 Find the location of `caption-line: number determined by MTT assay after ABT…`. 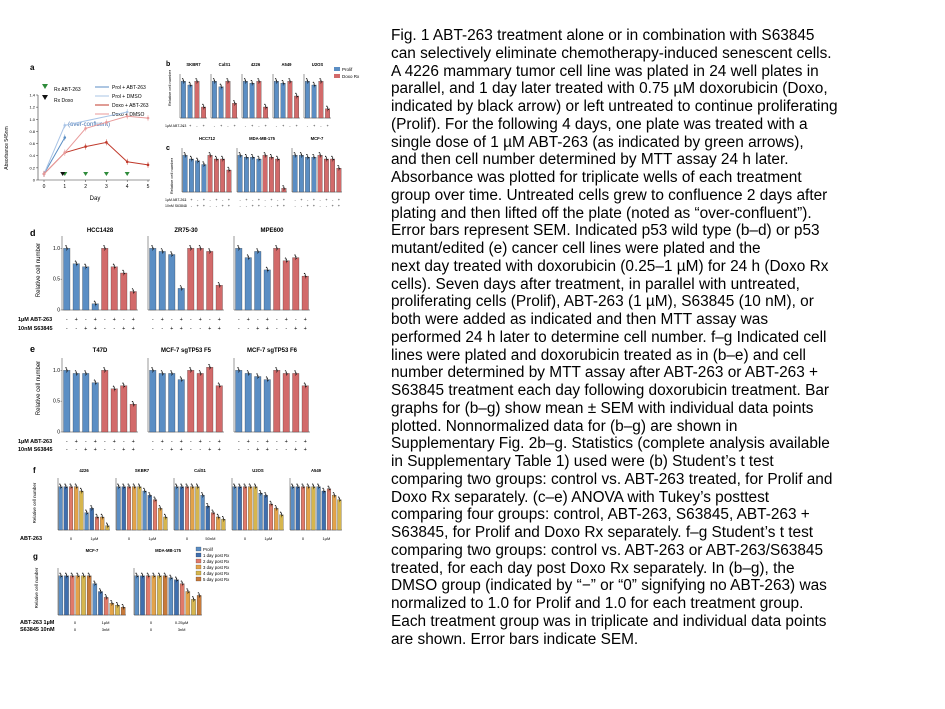

caption-line: number determined by MTT assay after ABT… is located at coordinates (605, 373).